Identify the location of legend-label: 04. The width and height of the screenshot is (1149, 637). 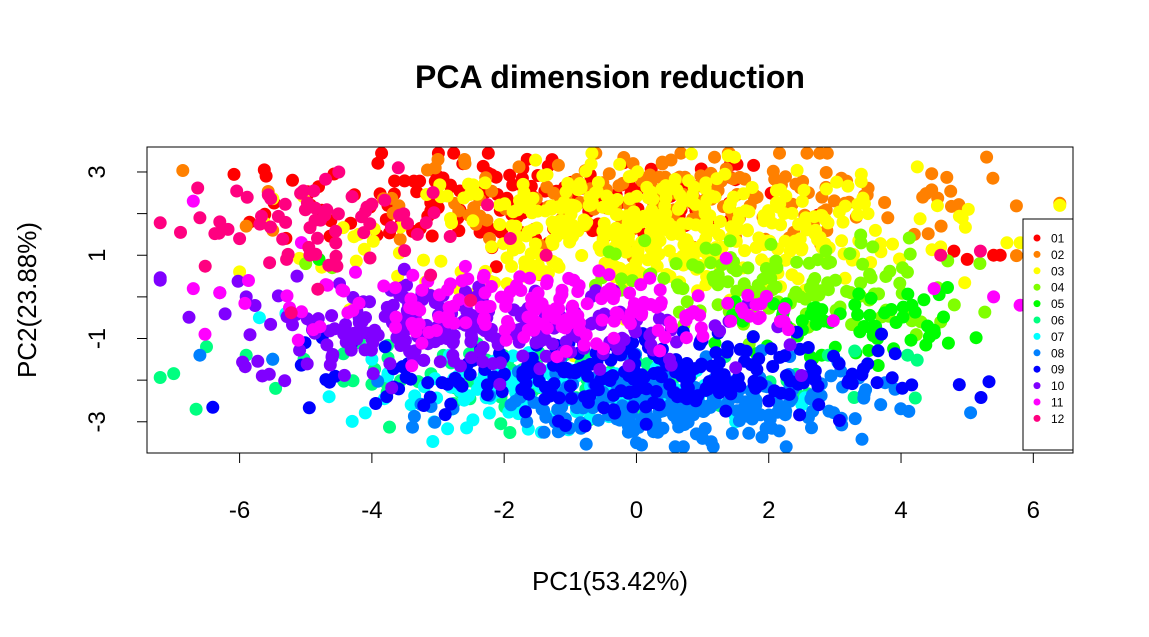
(1058, 288).